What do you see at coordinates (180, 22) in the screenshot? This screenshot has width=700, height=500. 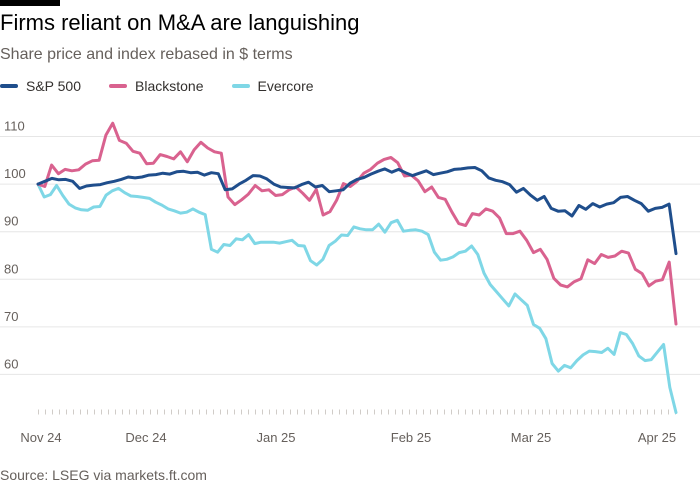 I see `chart-title: Firms reliant on M&A are languishing` at bounding box center [180, 22].